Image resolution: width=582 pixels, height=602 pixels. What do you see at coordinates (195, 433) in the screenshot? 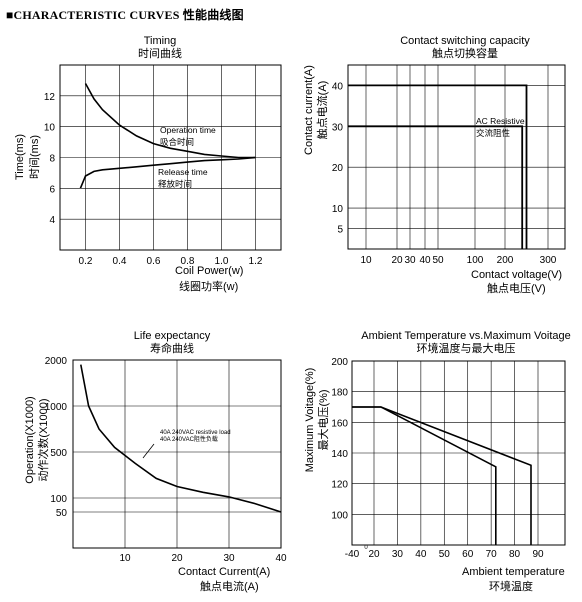
I see `life-annotation-label: 40A 240VAC resistive load` at bounding box center [195, 433].